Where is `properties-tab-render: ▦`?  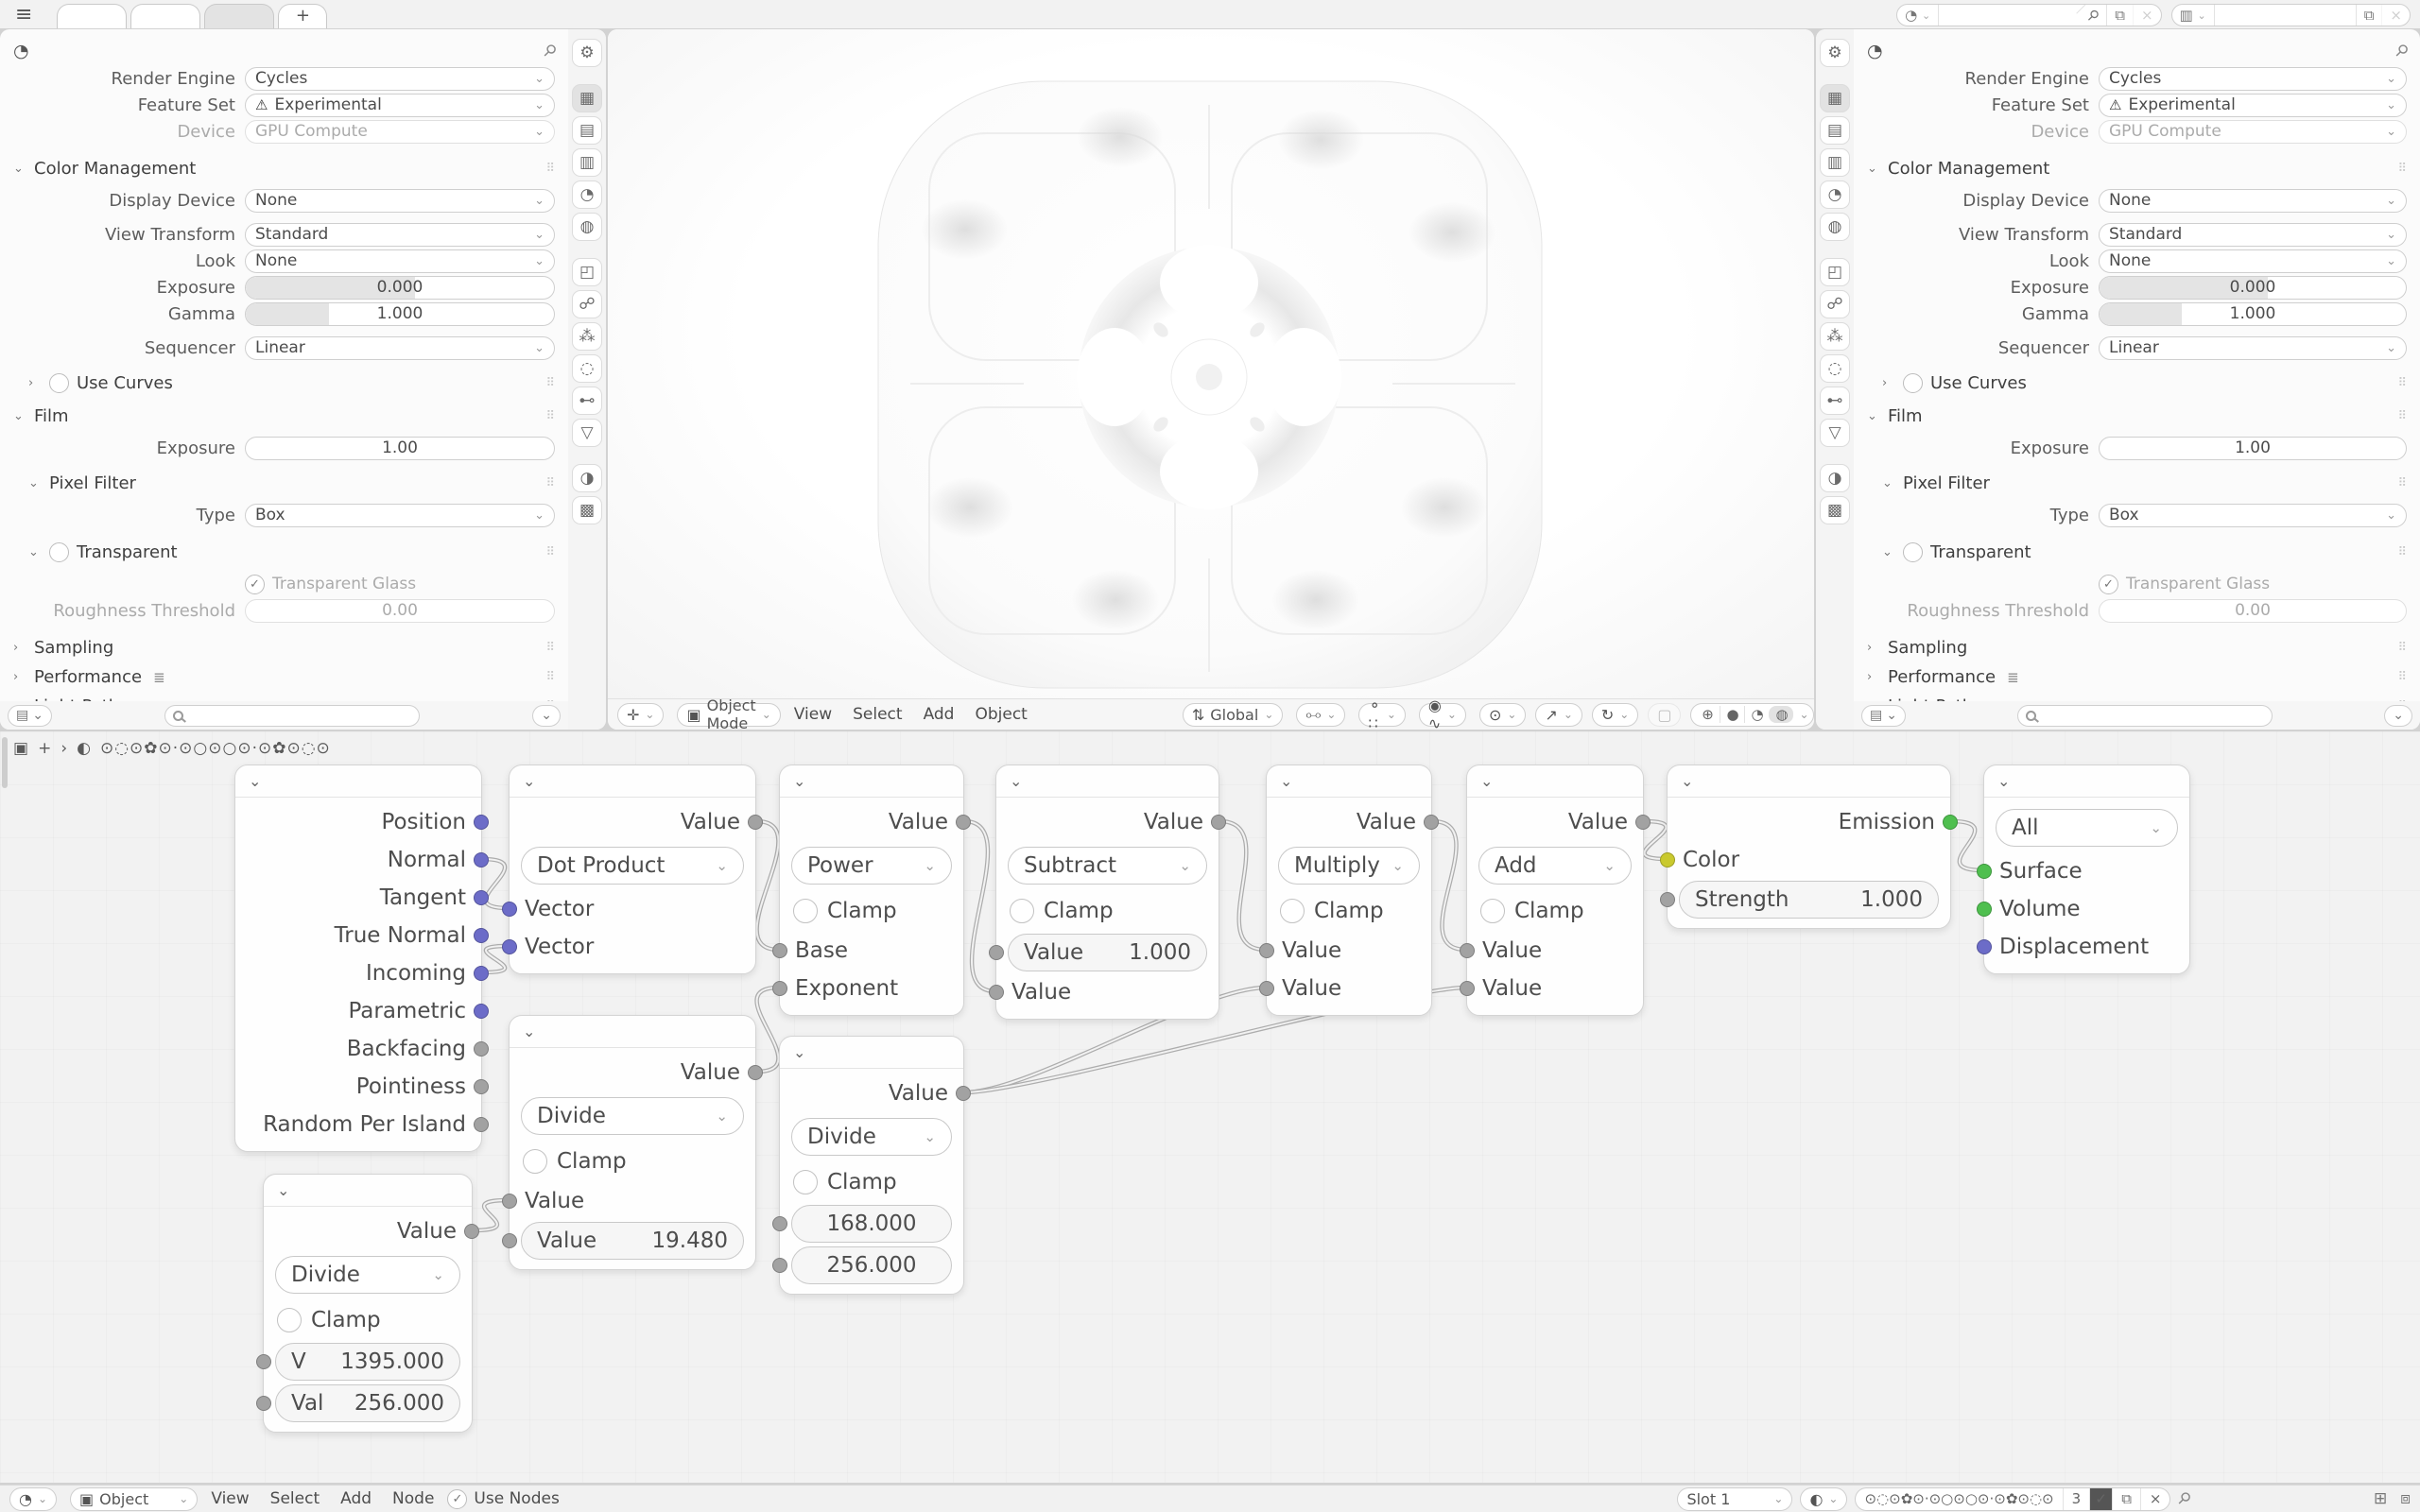
properties-tab-render: ▦ is located at coordinates (587, 98).